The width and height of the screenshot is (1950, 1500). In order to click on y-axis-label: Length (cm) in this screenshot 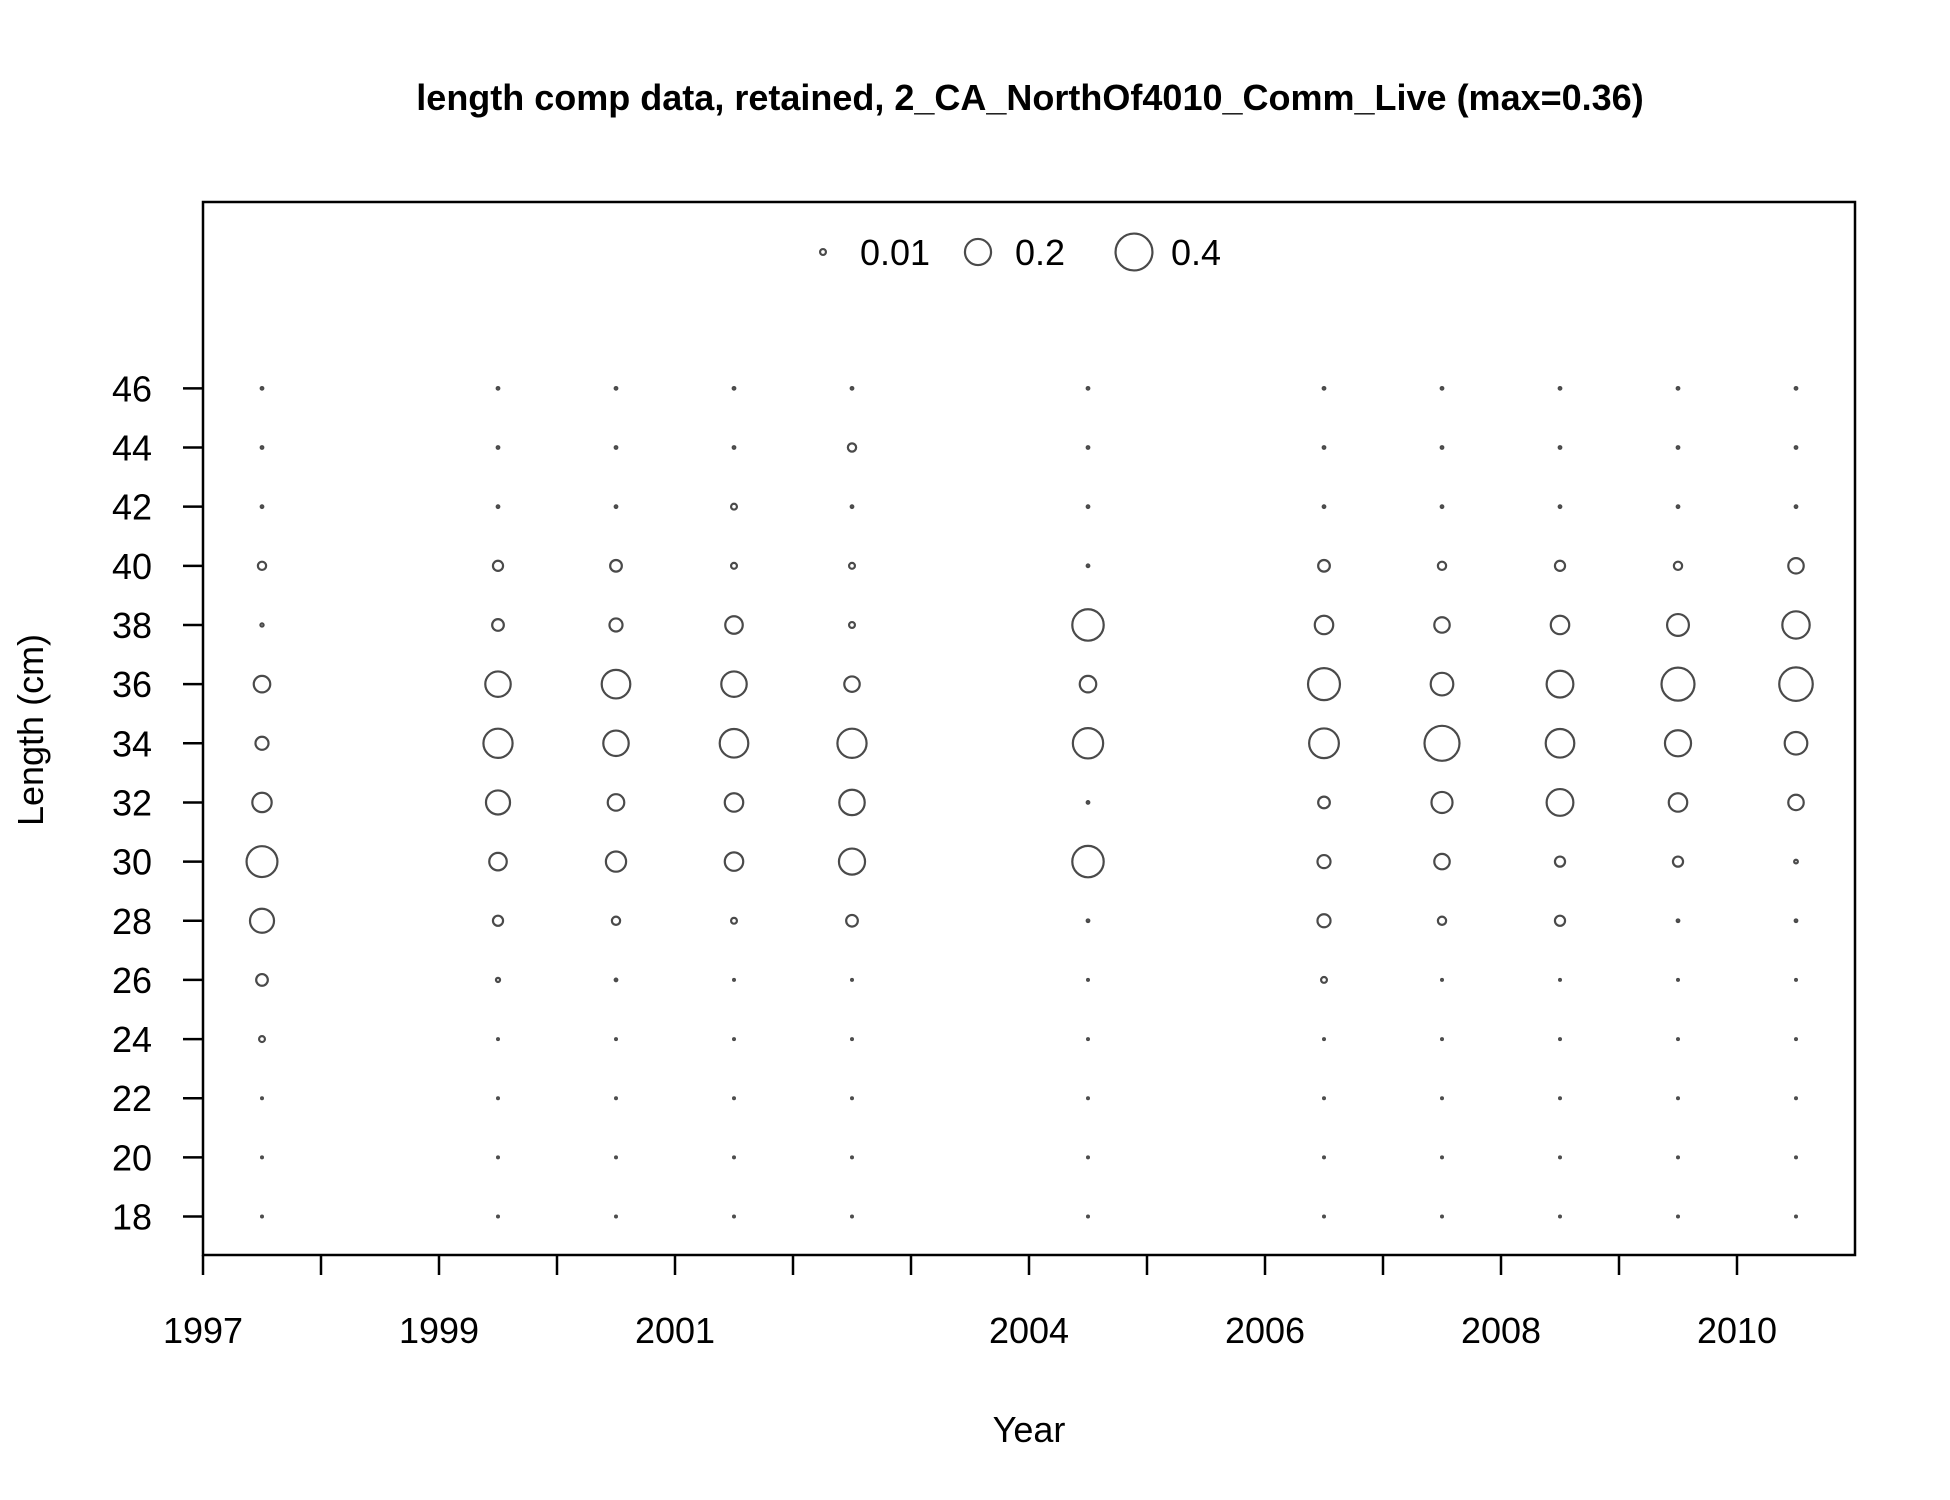, I will do `click(30, 730)`.